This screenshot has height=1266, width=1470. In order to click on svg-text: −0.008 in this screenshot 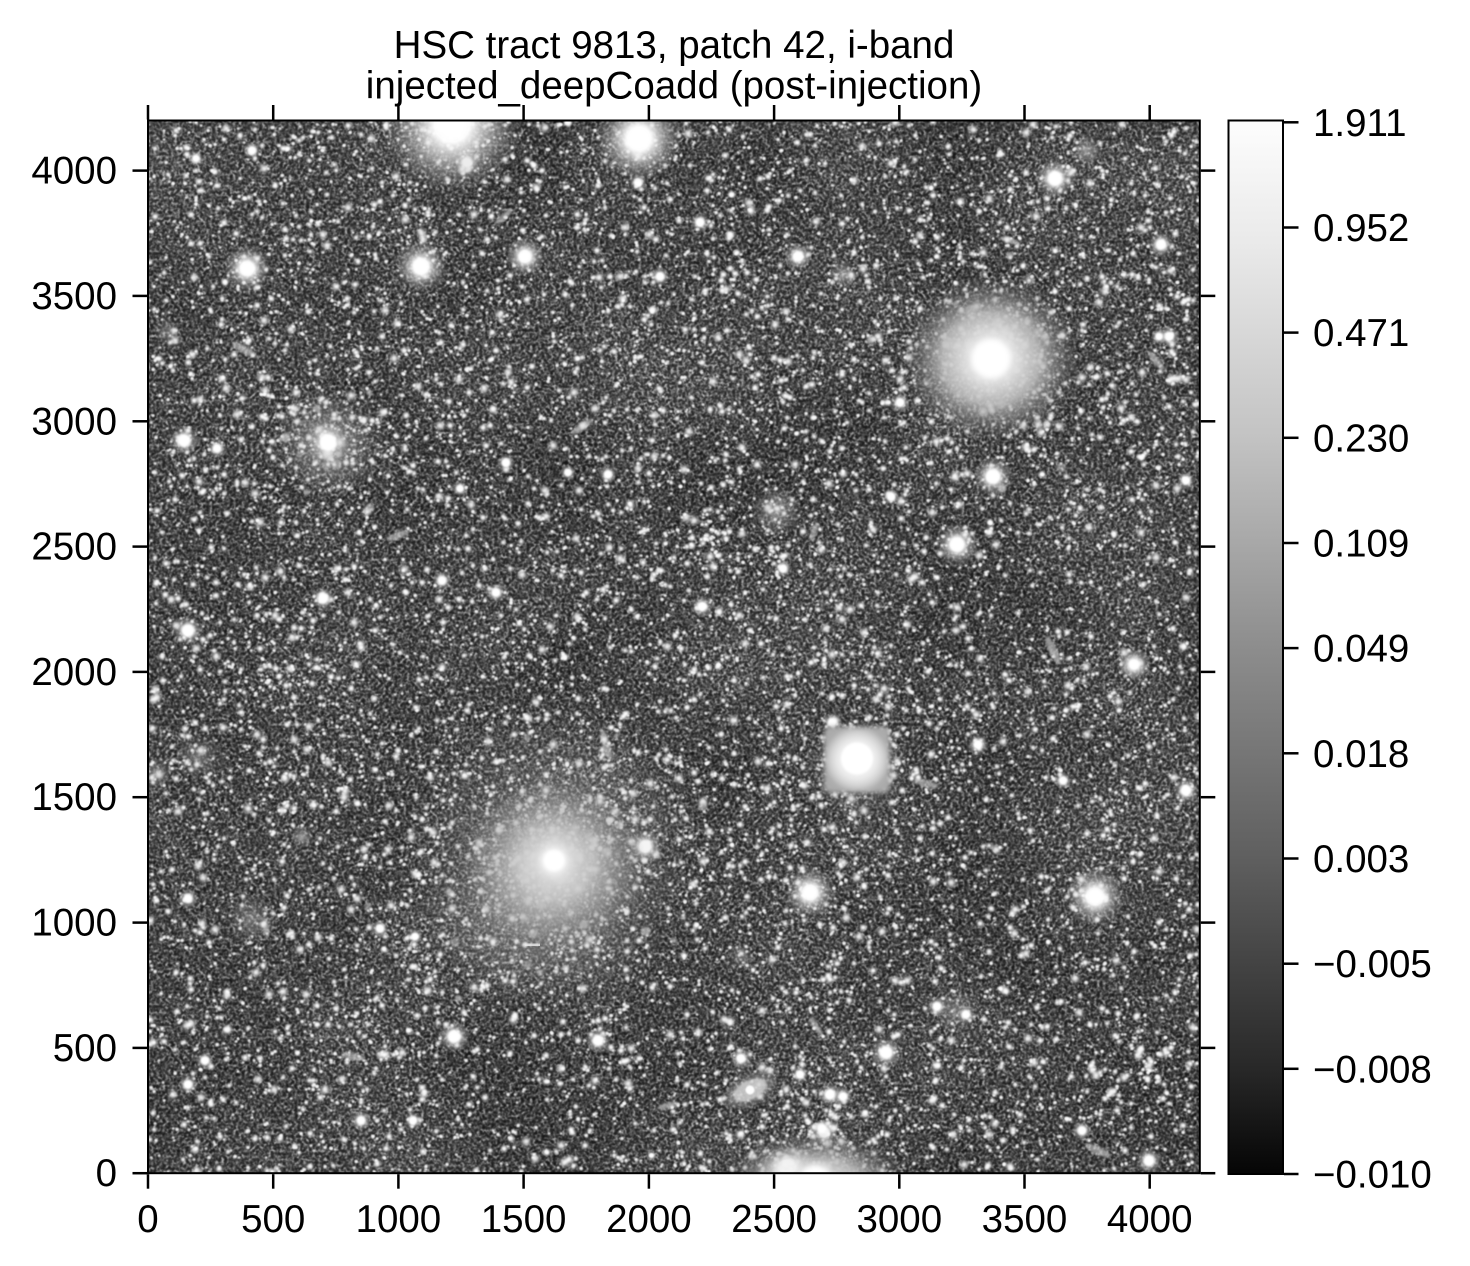, I will do `click(1372, 1069)`.